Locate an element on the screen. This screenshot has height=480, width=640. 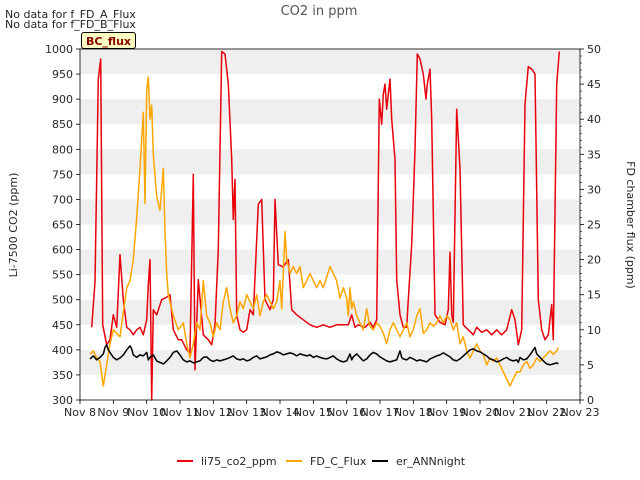
legend-item-er-annnight: er_ANNnight is located at coordinates (418, 461).